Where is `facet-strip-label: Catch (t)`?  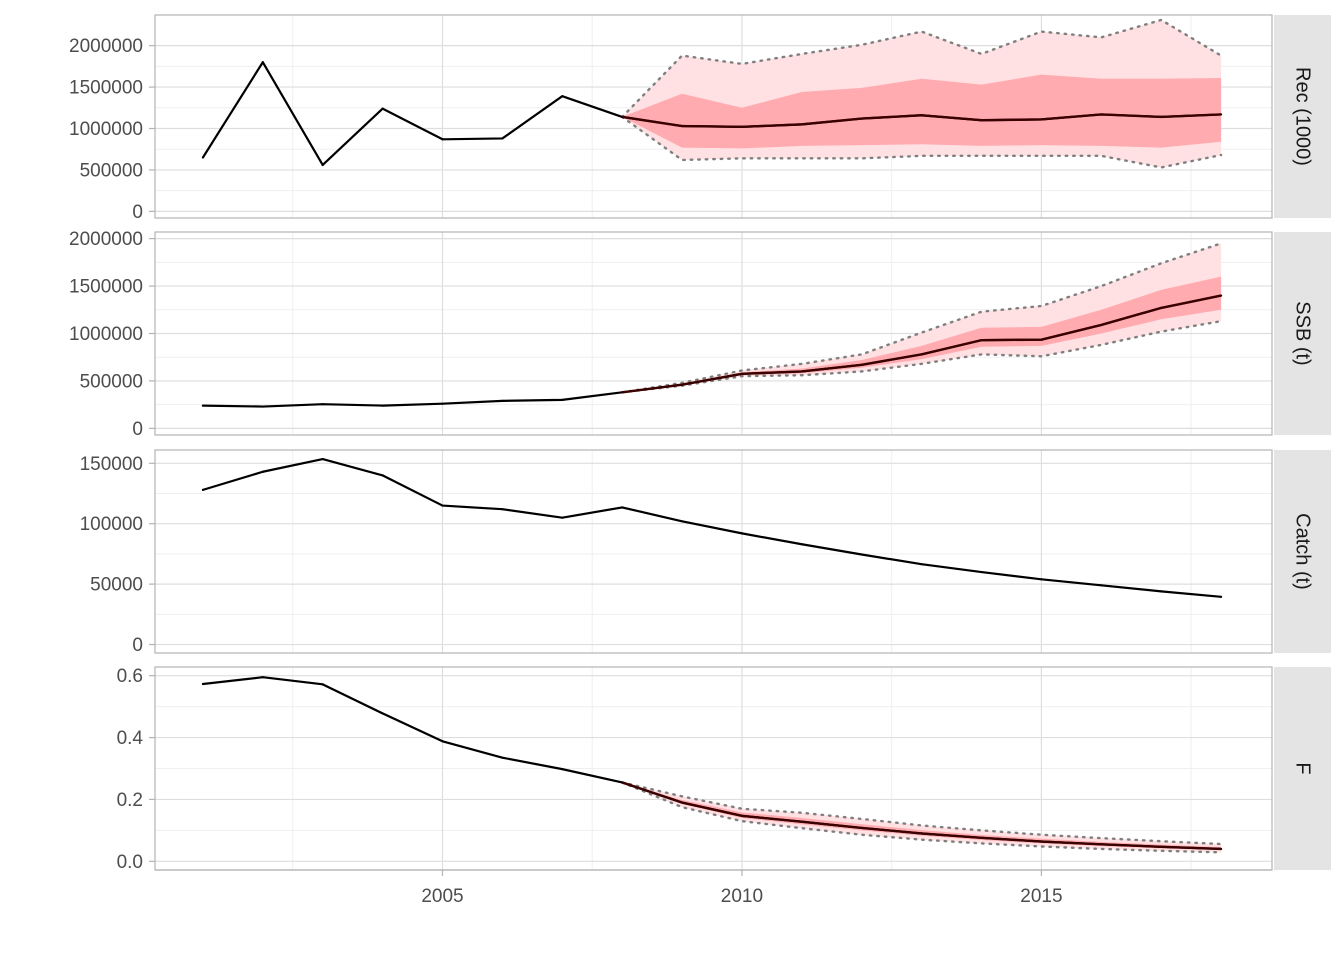 facet-strip-label: Catch (t) is located at coordinates (1303, 551).